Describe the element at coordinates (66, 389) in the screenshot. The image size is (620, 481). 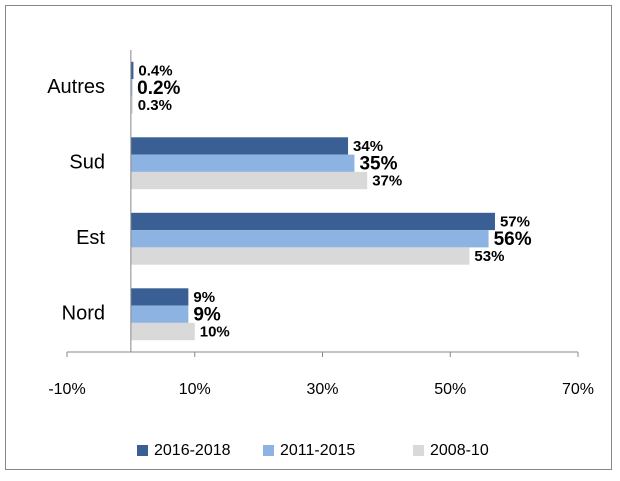
I see `x-tick-label: -10%` at that location.